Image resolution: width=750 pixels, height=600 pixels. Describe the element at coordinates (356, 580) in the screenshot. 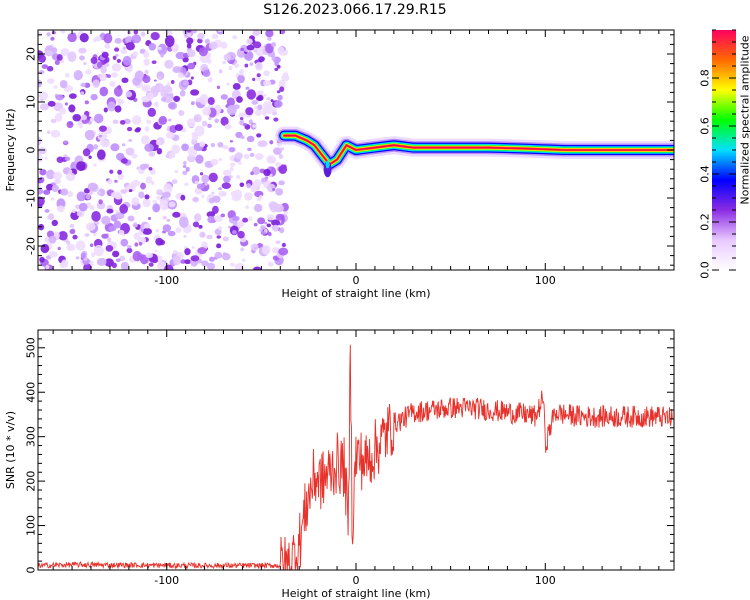

I see `x-tick-label: 0` at that location.